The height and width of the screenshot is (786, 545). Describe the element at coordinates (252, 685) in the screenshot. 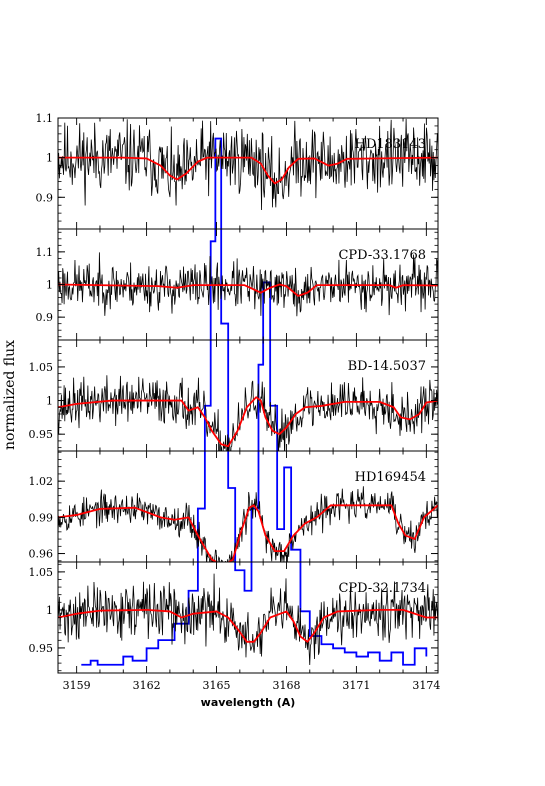

I see `x-tick-labels: 3159 3162 3165 3168 3171 3174` at that location.